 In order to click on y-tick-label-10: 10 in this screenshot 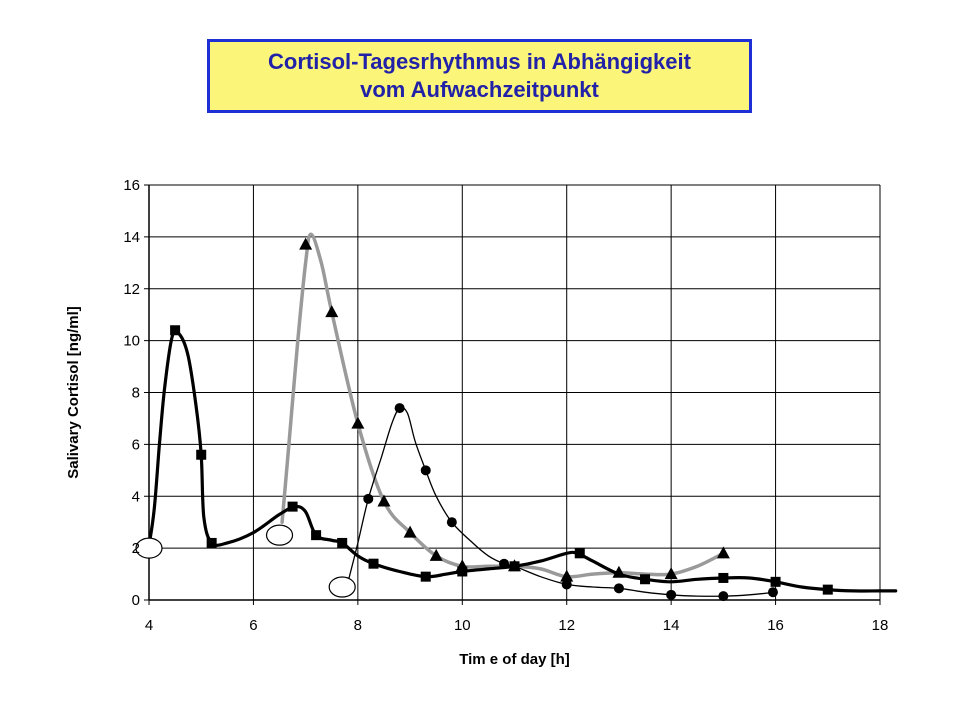, I will do `click(131, 341)`.